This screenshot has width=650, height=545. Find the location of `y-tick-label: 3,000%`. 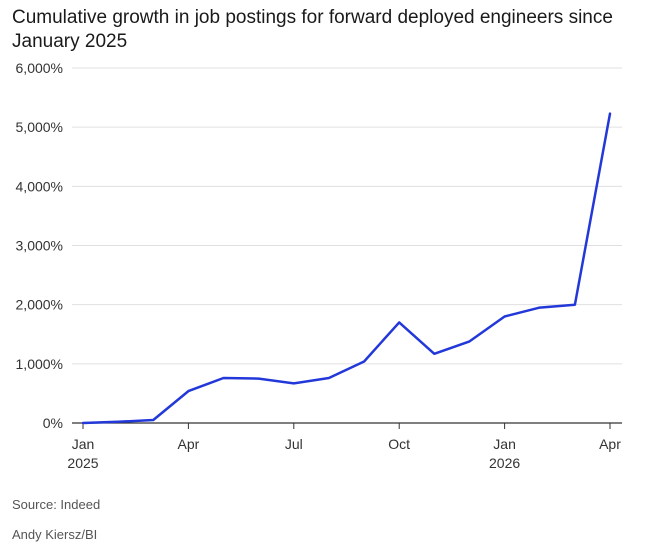

y-tick-label: 3,000% is located at coordinates (39, 246).